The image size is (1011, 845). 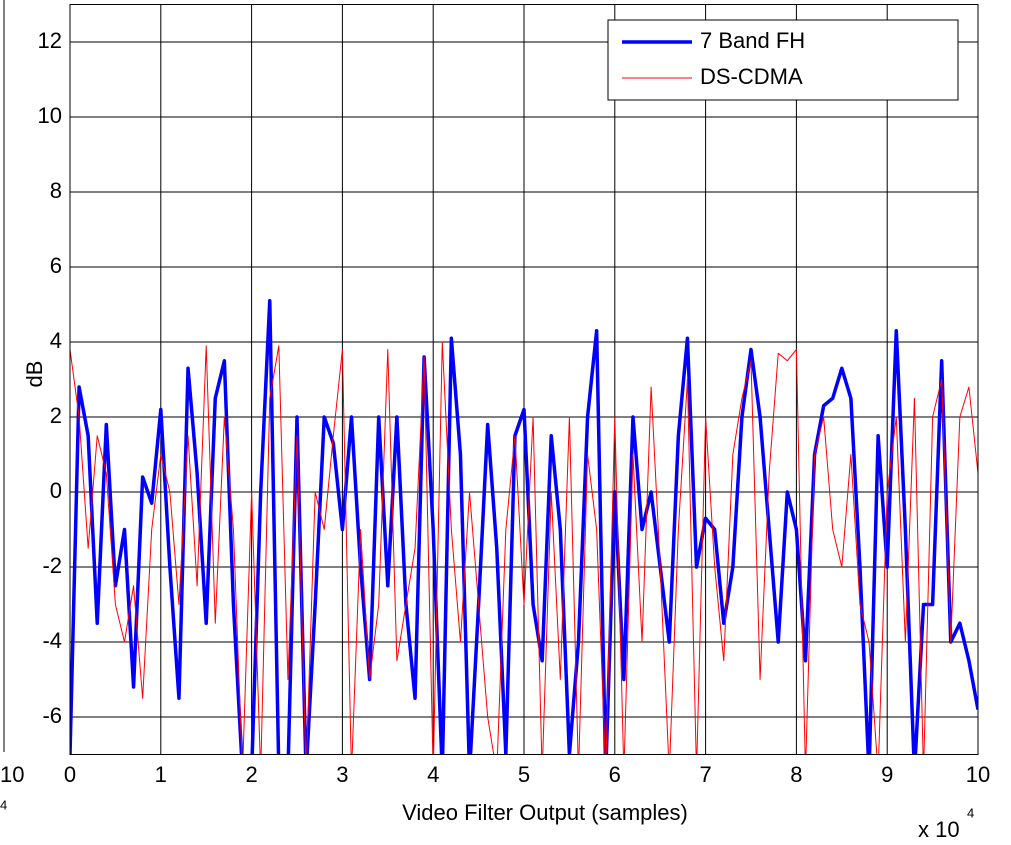 I want to click on legend-label: 7 Band FH, so click(x=752, y=40).